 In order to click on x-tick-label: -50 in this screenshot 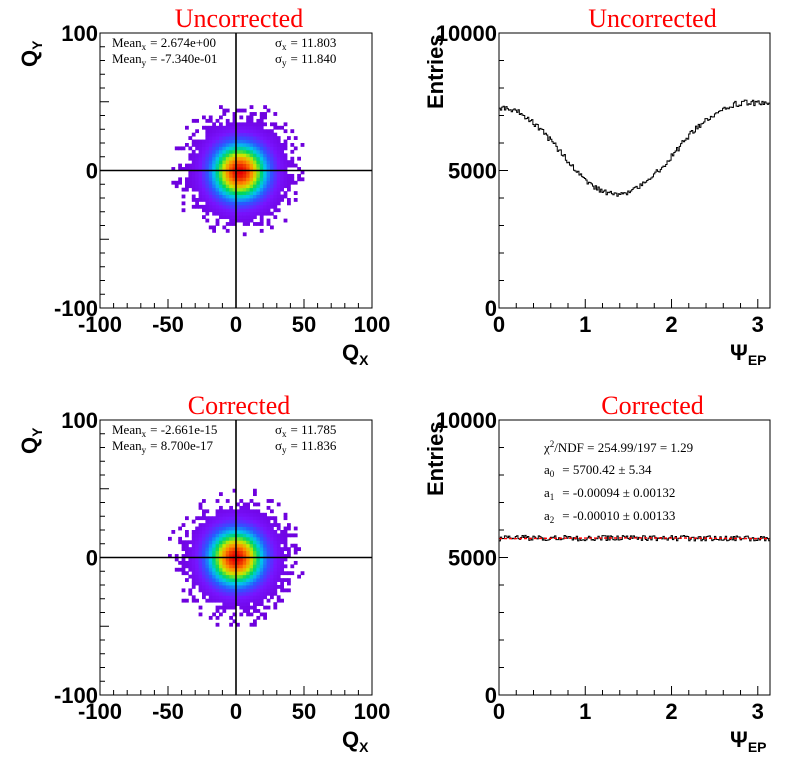, I will do `click(168, 324)`.